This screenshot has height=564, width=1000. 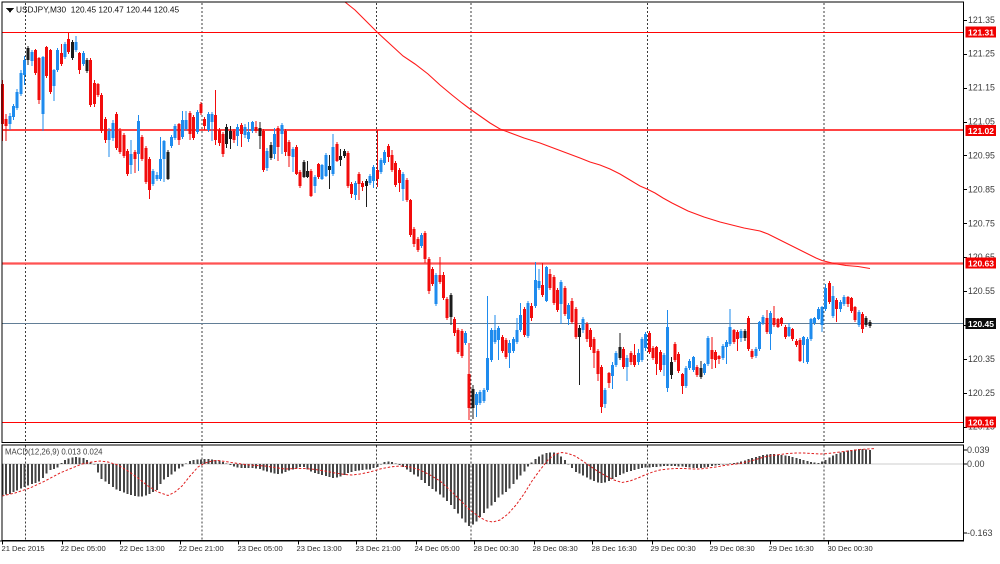 What do you see at coordinates (981, 423) in the screenshot?
I see `svg-text: 120.16` at bounding box center [981, 423].